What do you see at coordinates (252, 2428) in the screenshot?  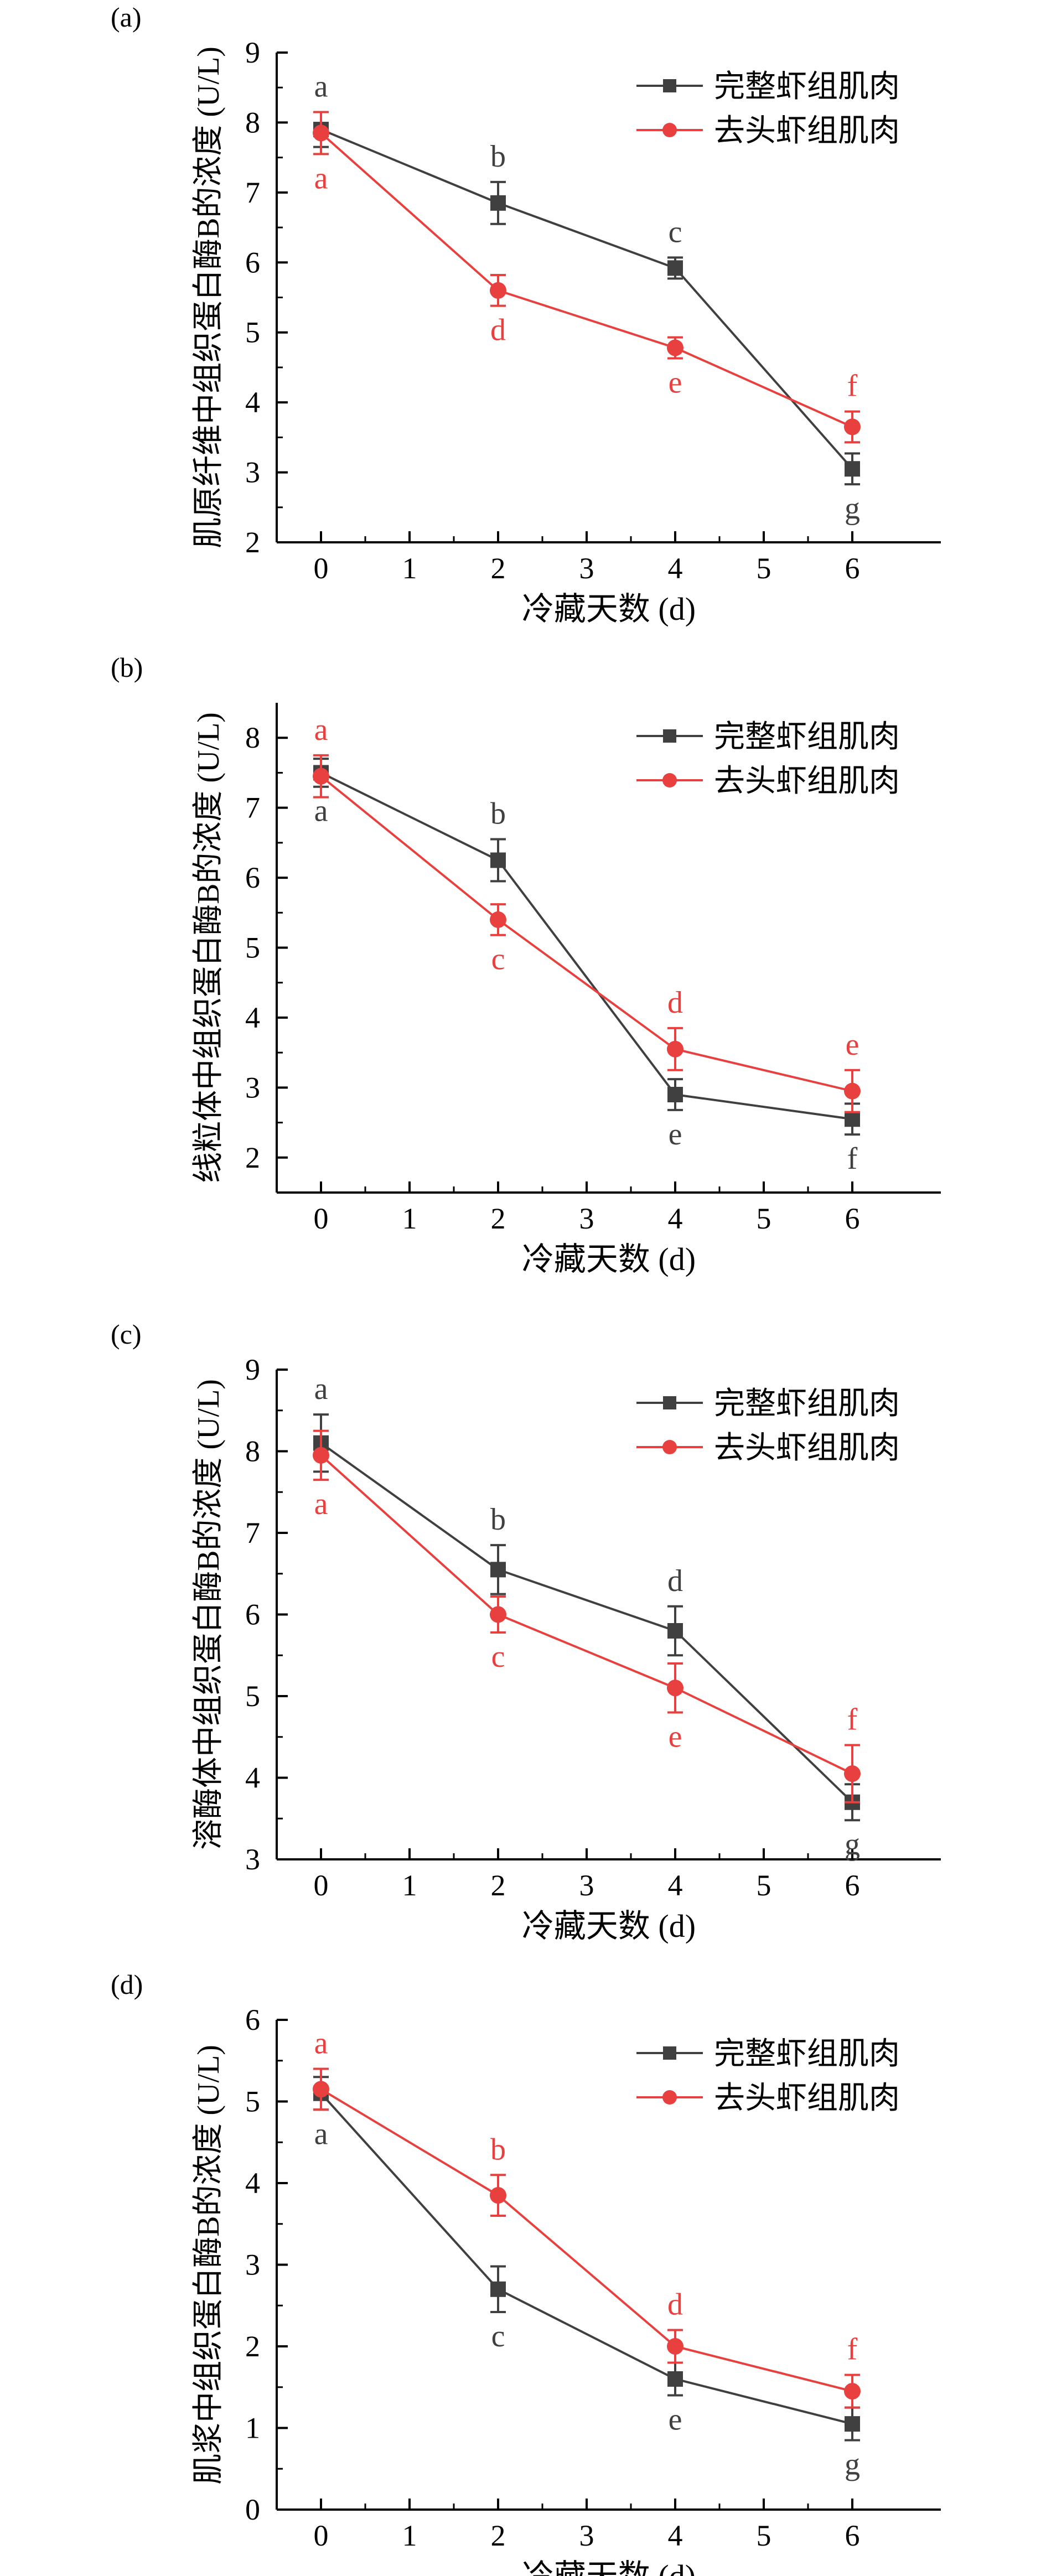 I see `y-tick-label: 1` at bounding box center [252, 2428].